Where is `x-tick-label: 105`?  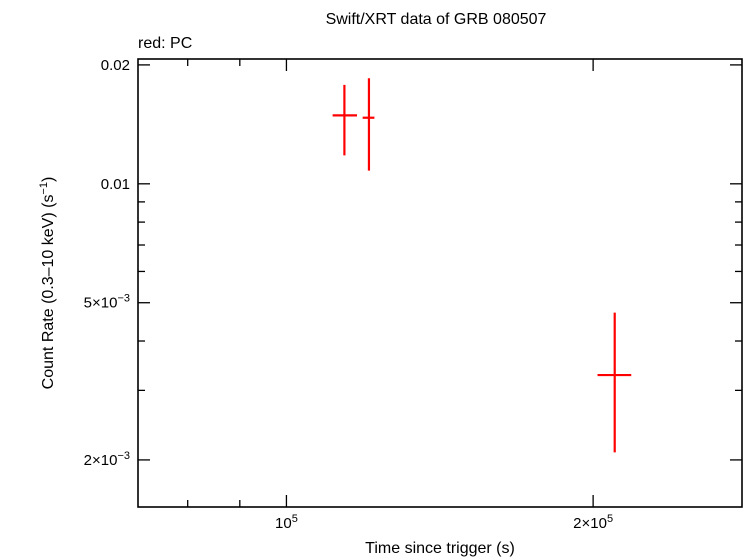
x-tick-label: 105 is located at coordinates (286, 522).